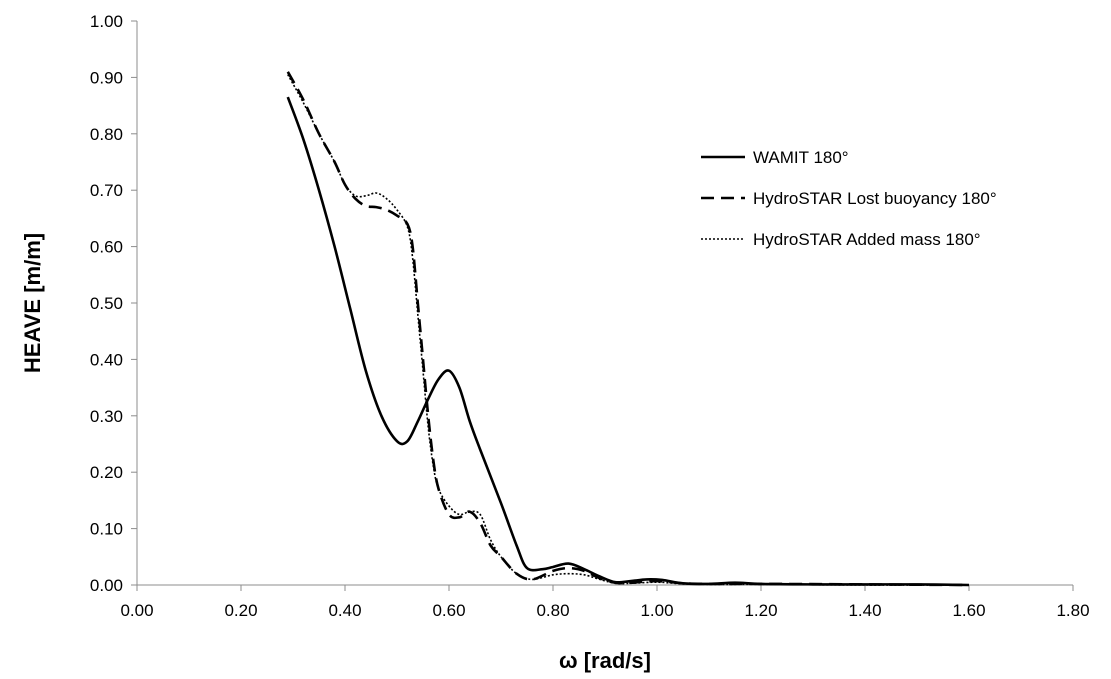  What do you see at coordinates (106, 21) in the screenshot?
I see `y-tick-label: 1.00` at bounding box center [106, 21].